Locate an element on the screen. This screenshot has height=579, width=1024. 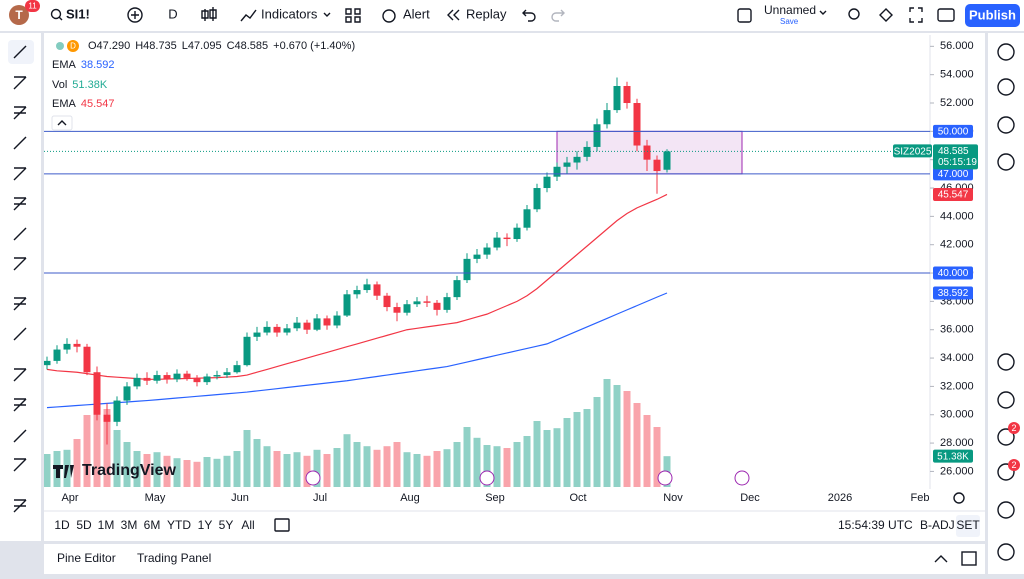
replay-button: Replay is located at coordinates (486, 13).